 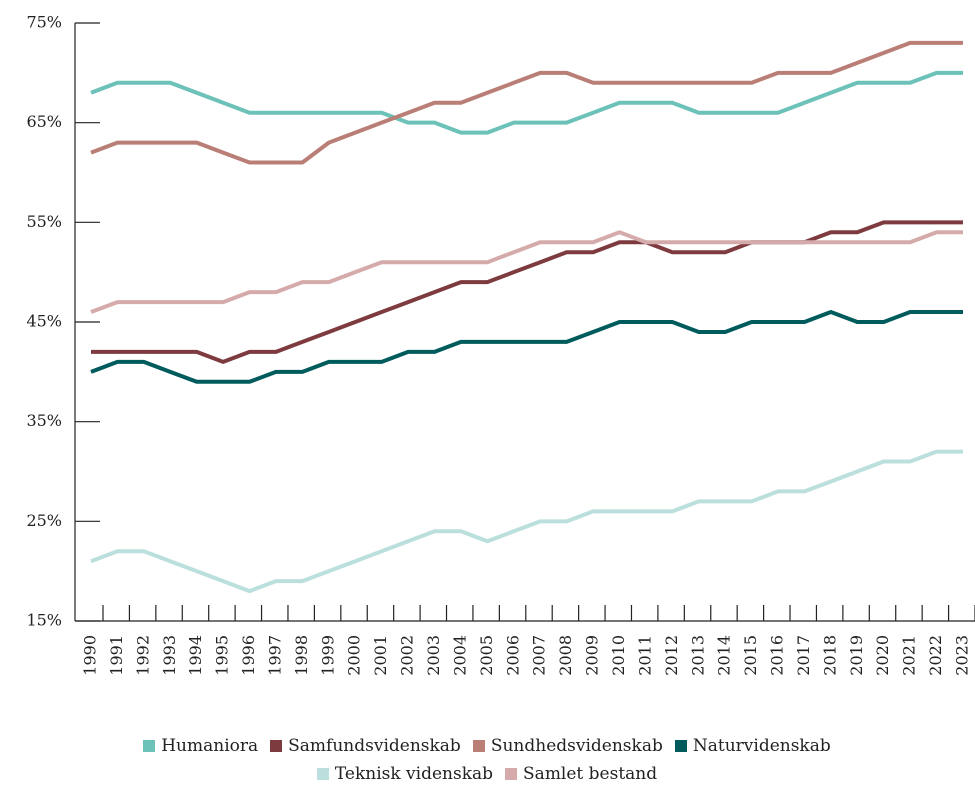 What do you see at coordinates (44, 321) in the screenshot?
I see `y-tick-label: 45%` at bounding box center [44, 321].